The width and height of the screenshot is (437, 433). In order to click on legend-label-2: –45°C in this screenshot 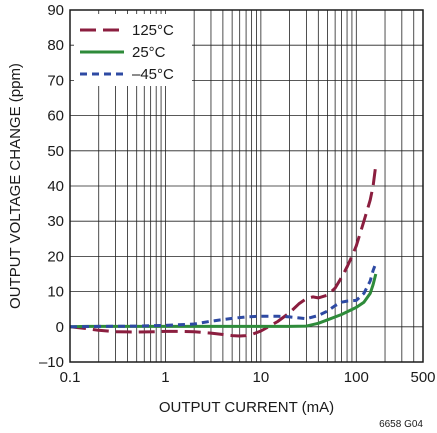, I will do `click(153, 74)`.